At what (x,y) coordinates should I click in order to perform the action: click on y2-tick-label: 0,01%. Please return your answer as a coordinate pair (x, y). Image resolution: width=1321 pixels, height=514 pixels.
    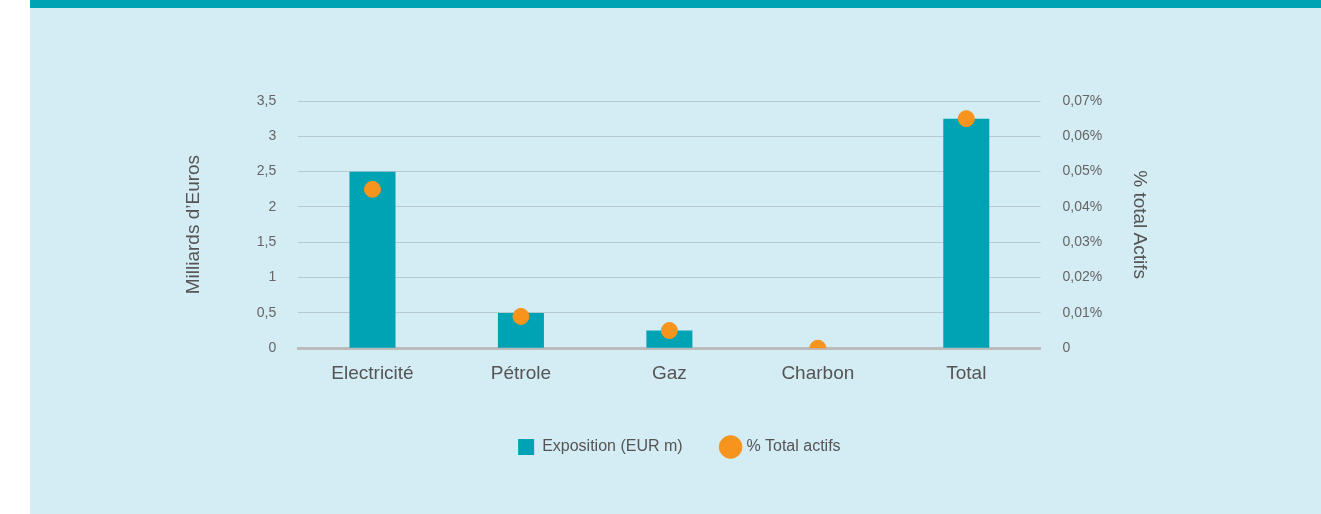
    Looking at the image, I should click on (1082, 311).